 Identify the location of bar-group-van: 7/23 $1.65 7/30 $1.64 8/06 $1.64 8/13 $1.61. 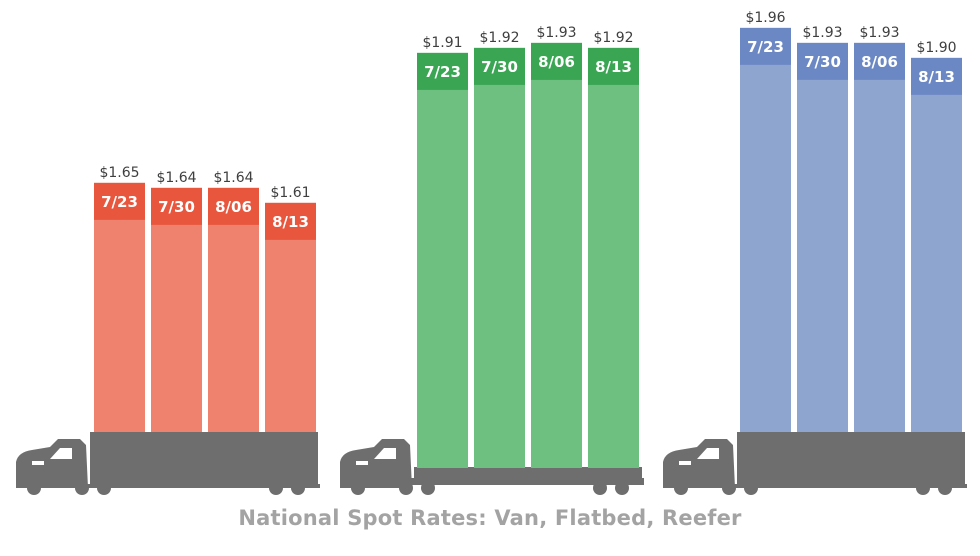
(205, 298).